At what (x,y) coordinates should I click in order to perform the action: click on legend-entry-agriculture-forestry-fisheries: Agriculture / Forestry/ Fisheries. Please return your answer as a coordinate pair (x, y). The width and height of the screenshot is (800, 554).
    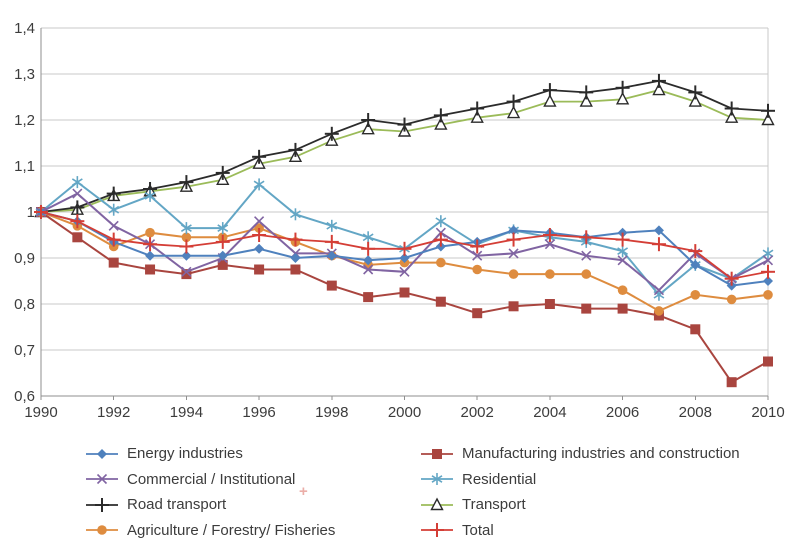
    Looking at the image, I should click on (210, 530).